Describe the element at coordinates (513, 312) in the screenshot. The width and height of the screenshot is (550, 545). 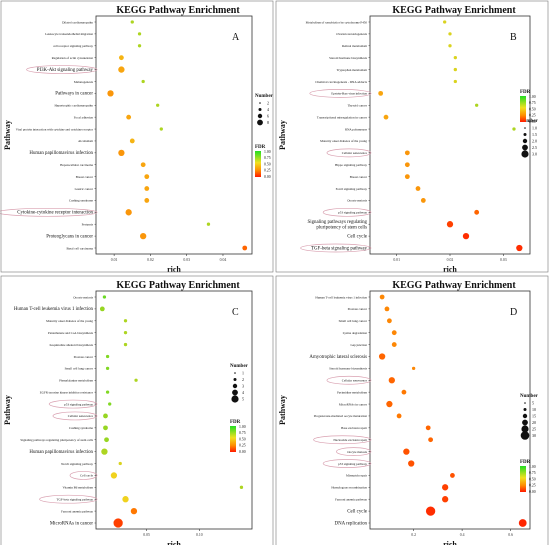
I see `panel-letter: D` at that location.